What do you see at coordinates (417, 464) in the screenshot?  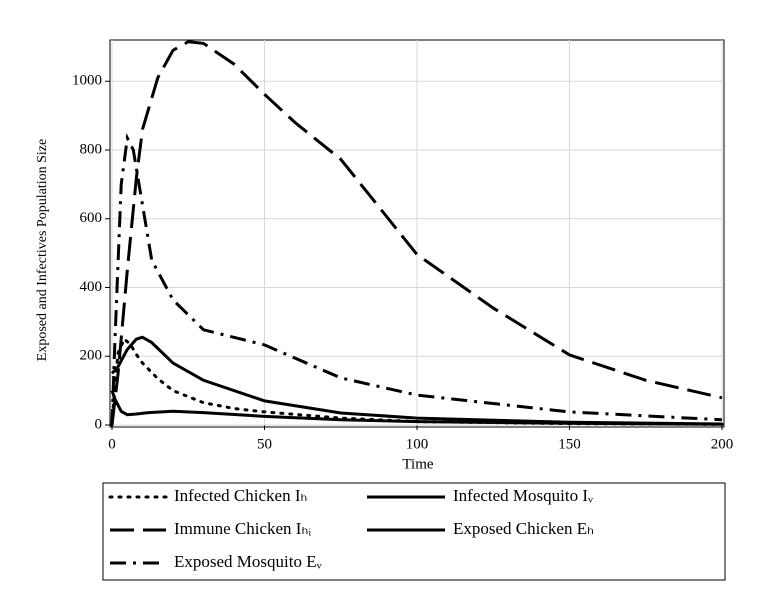 I see `x-axis-label: Time` at bounding box center [417, 464].